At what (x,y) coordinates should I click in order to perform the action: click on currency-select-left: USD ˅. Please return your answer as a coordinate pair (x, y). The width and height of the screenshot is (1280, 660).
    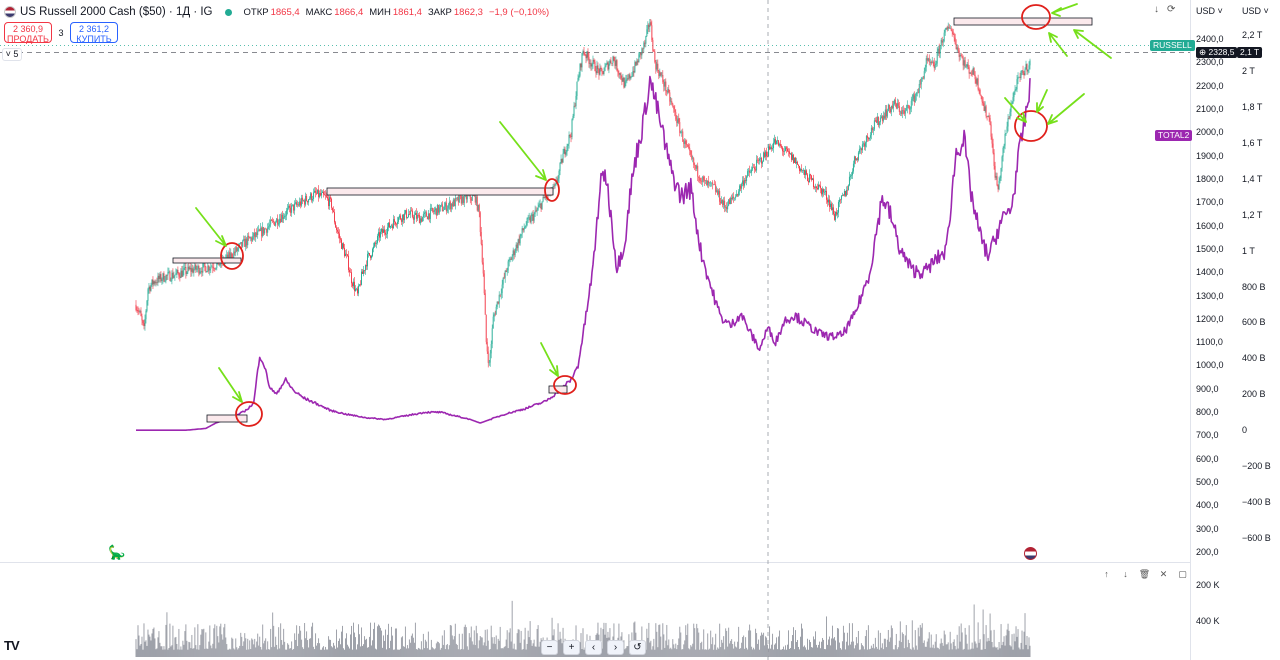
    Looking at the image, I should click on (1209, 11).